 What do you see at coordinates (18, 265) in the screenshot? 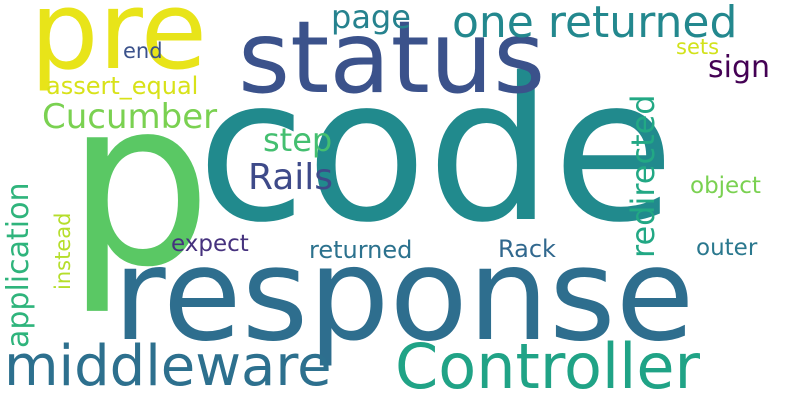
I see `word-application: application` at bounding box center [18, 265].